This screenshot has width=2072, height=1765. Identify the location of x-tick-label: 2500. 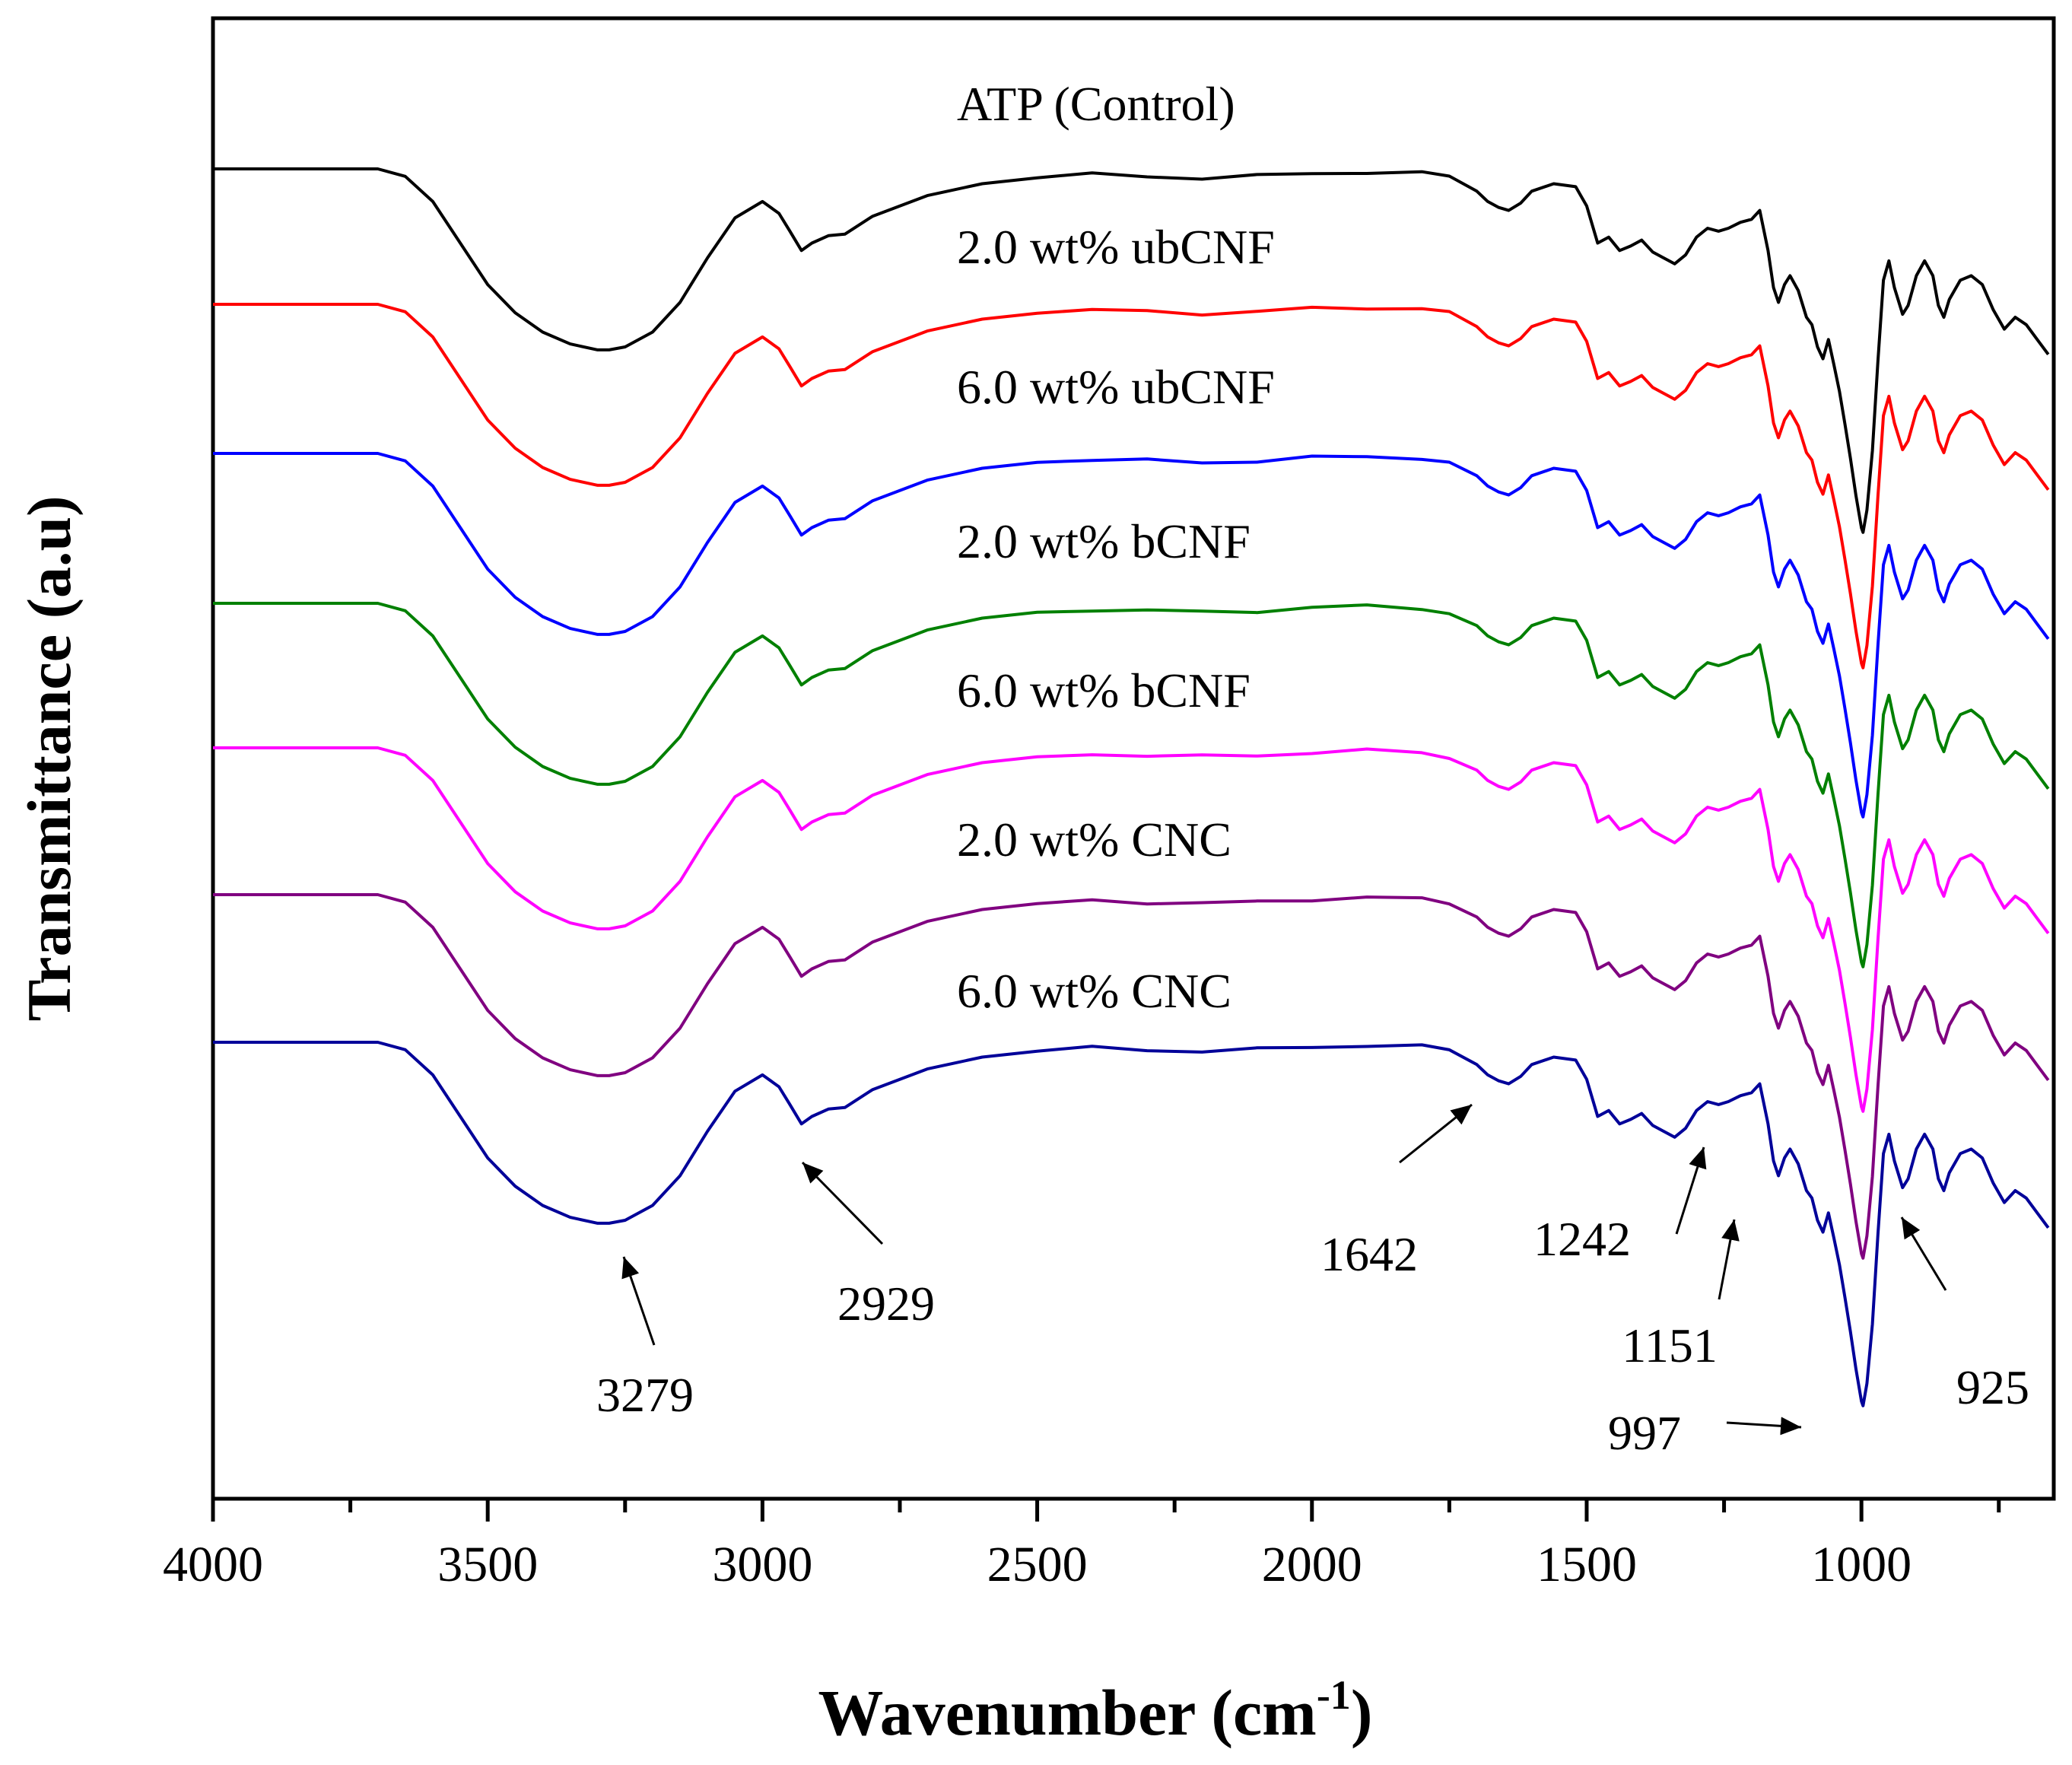
(1037, 1564).